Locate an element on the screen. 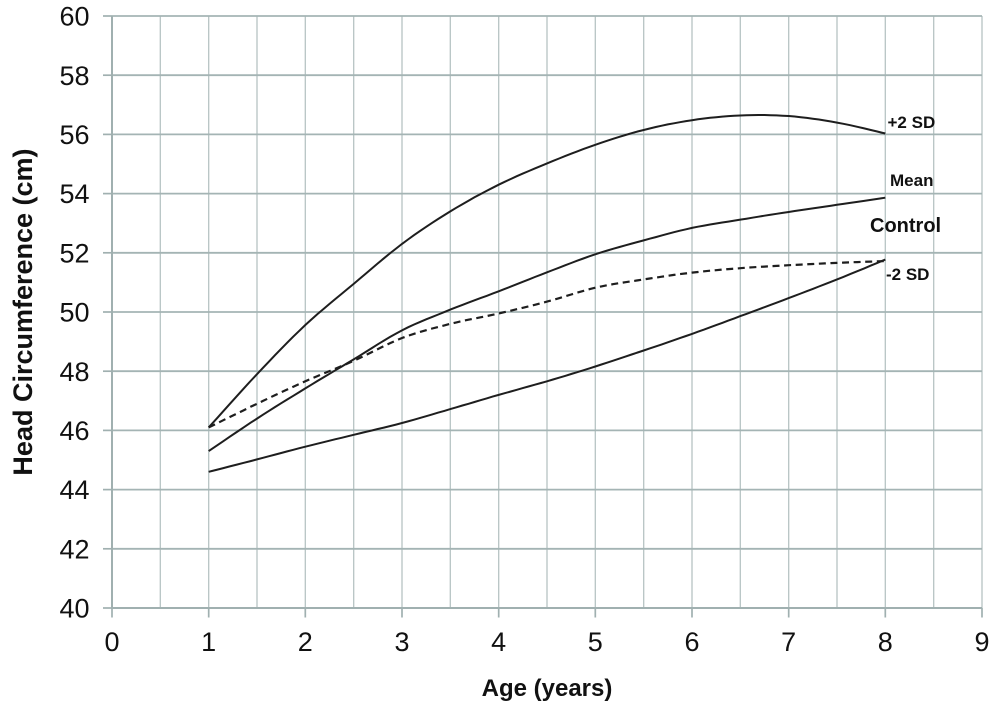 Image resolution: width=1000 pixels, height=708 pixels. svg-text: 60 is located at coordinates (74, 17).